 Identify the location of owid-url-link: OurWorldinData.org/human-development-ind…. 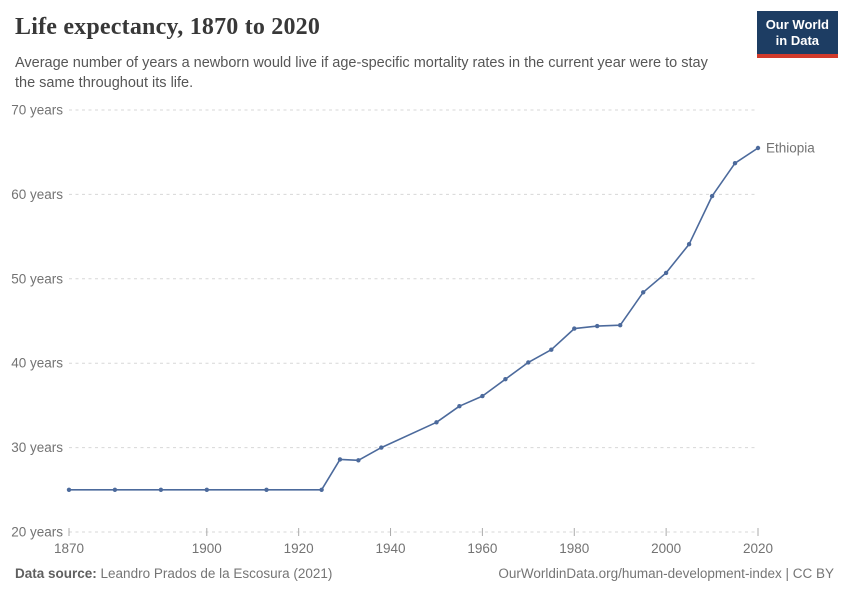
(640, 573).